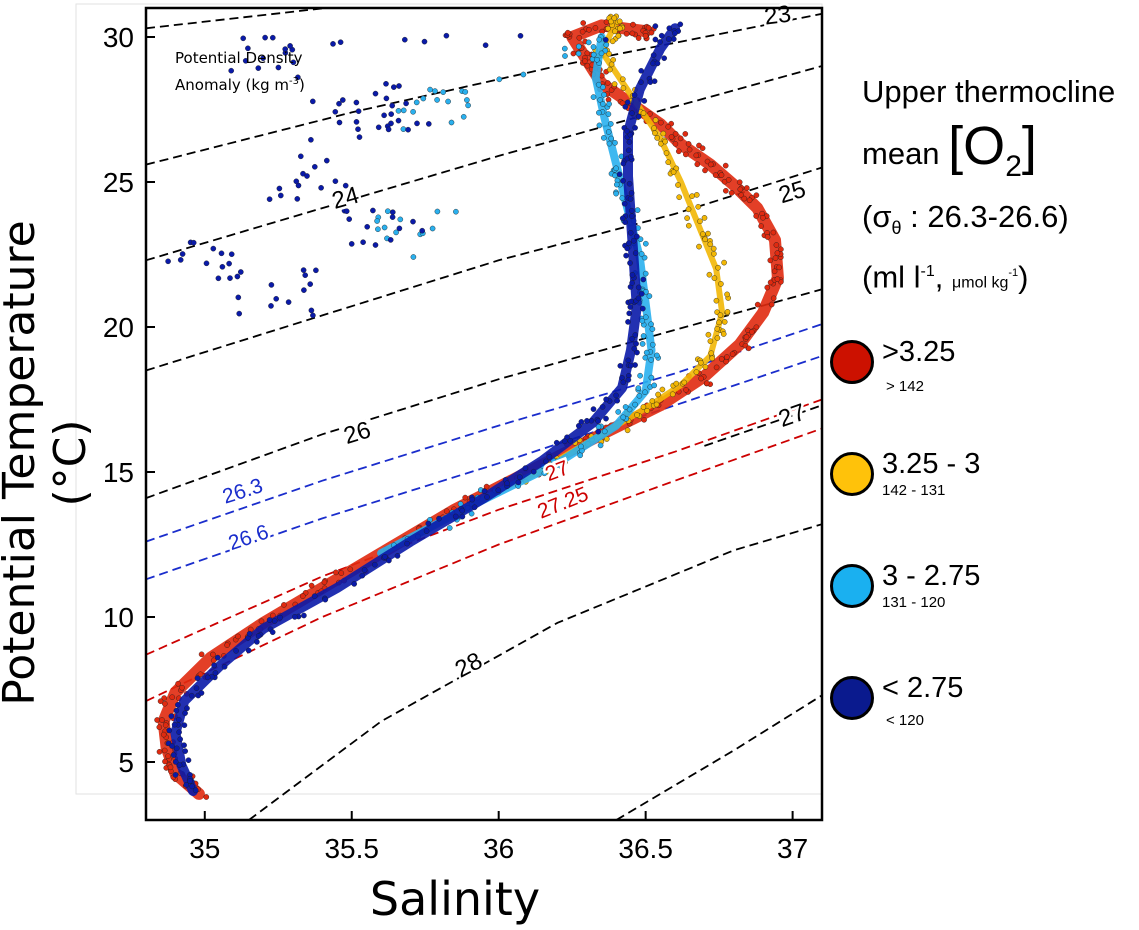 This screenshot has width=1139, height=930. I want to click on density-annotation-line2: Anomaly (kg m-3), so click(240, 85).